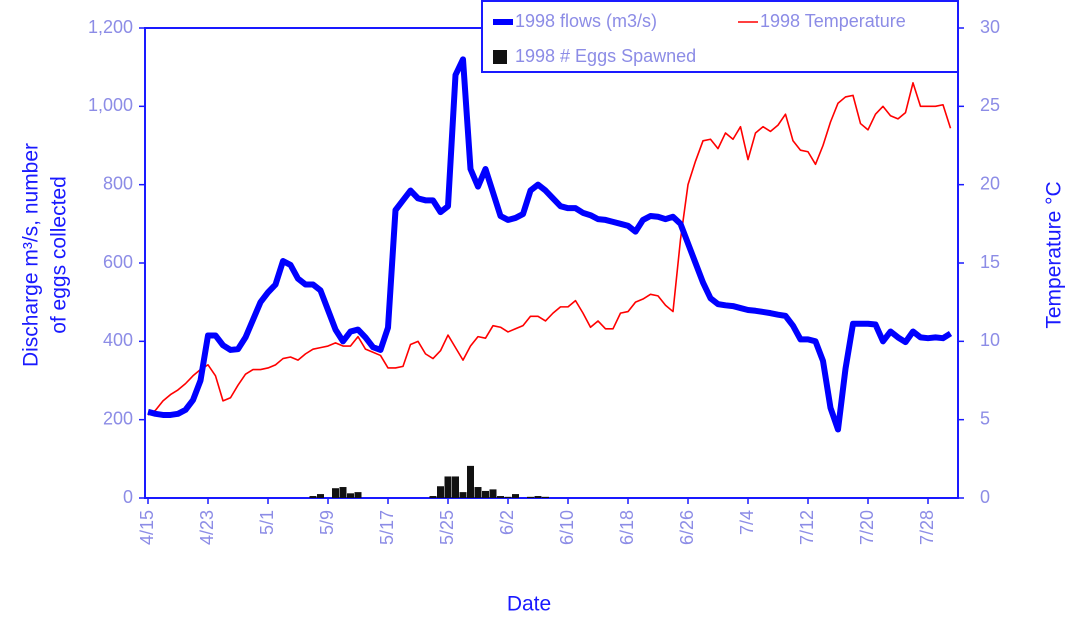  What do you see at coordinates (627, 527) in the screenshot?
I see `x-tick-label: 6/18` at bounding box center [627, 527].